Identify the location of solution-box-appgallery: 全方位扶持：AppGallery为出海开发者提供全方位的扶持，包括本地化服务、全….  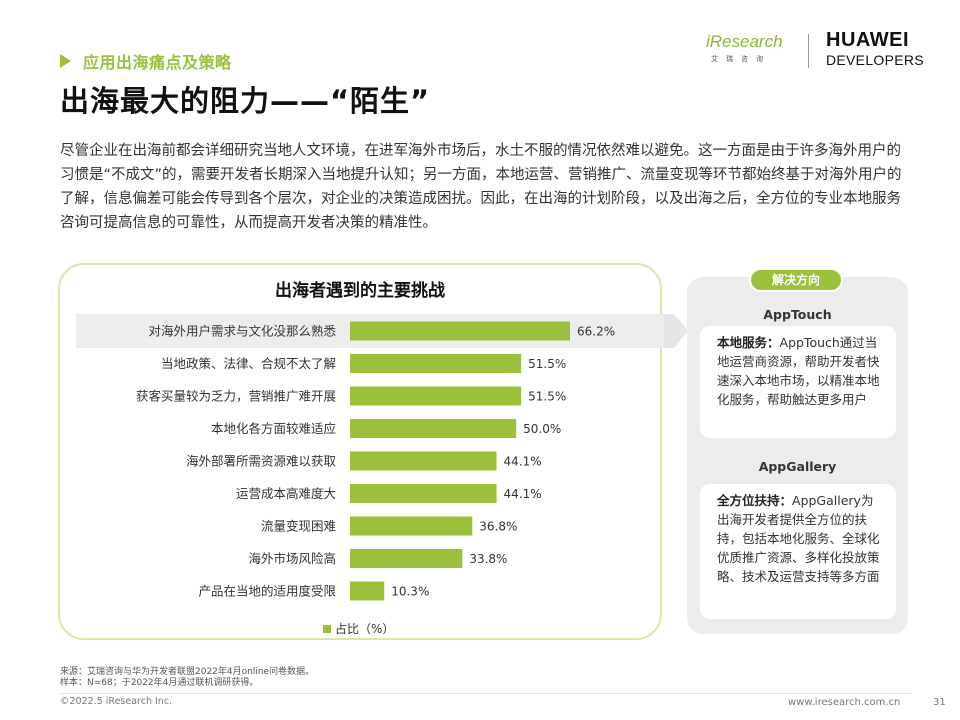
(798, 551).